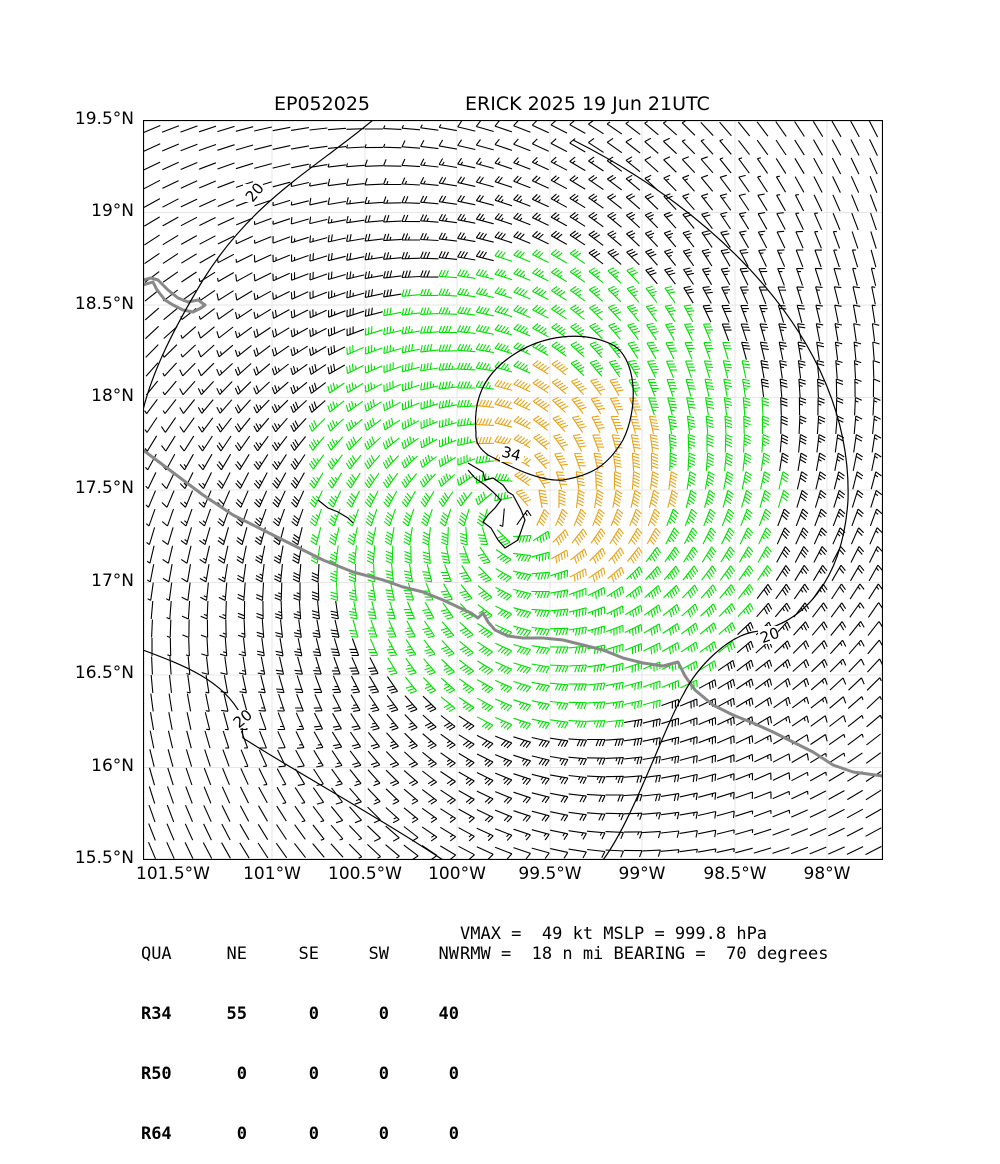  What do you see at coordinates (827, 874) in the screenshot?
I see `lon-label: 98°W` at bounding box center [827, 874].